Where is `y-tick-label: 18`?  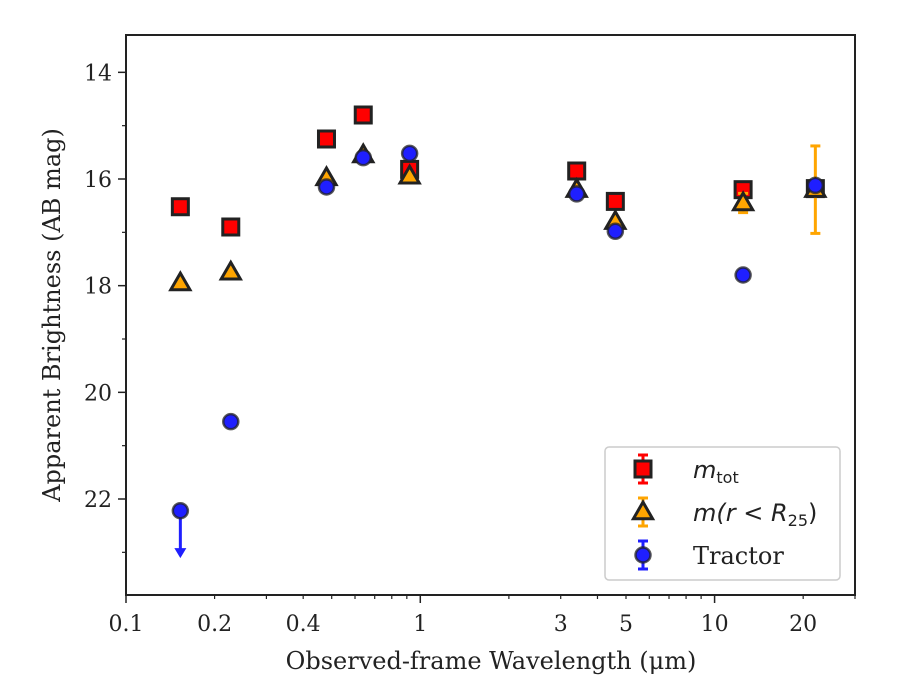
y-tick-label: 18 is located at coordinates (98, 287).